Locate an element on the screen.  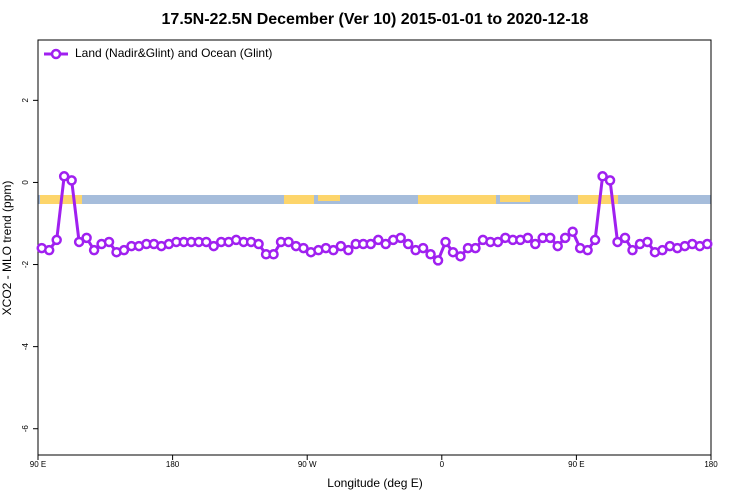
y-tick-label: -4 is located at coordinates (25, 347).